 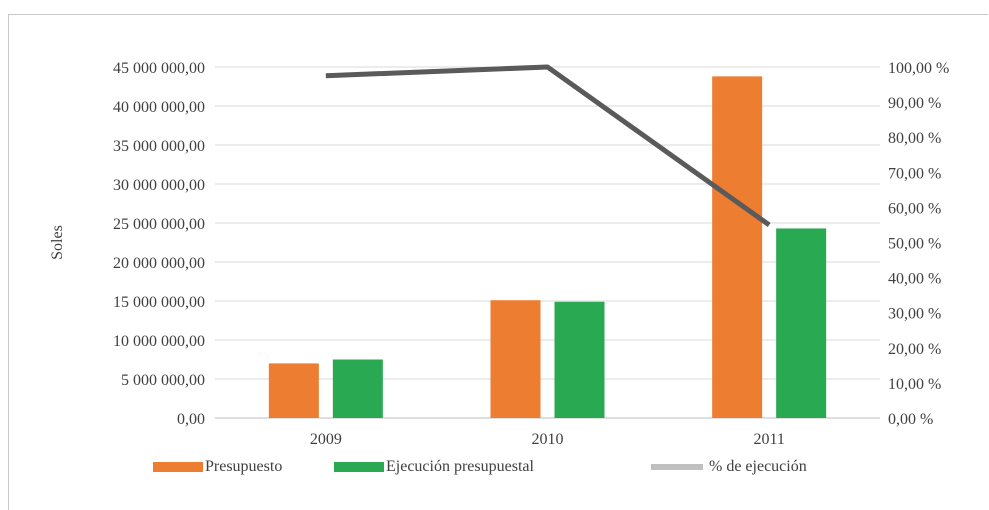 I want to click on y2-tick-label: 90,00 %, so click(x=914, y=103).